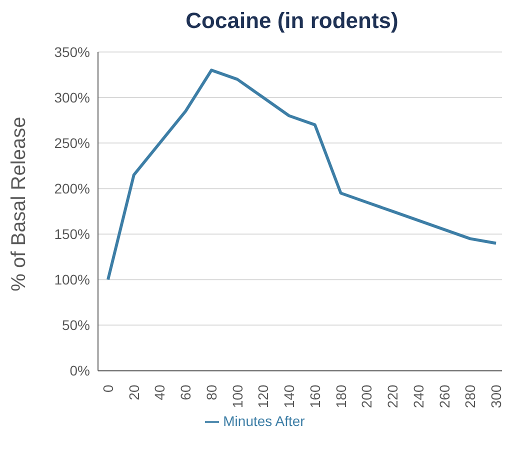 This screenshot has height=449, width=514. Describe the element at coordinates (108, 388) in the screenshot. I see `x-tick-label: 0` at that location.